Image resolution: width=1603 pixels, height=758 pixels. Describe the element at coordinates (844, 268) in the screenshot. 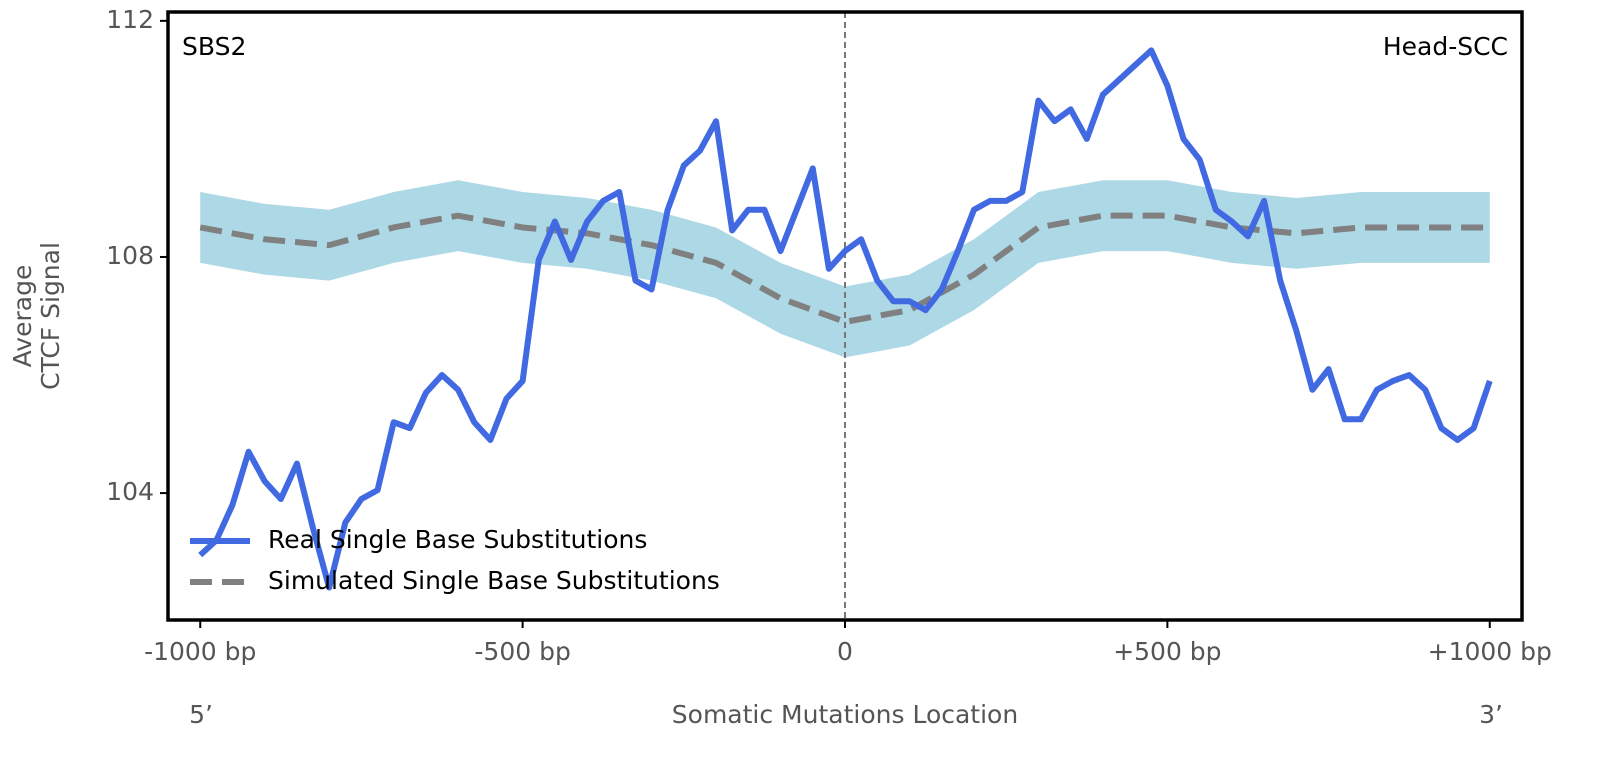

I see `series-line` at that location.